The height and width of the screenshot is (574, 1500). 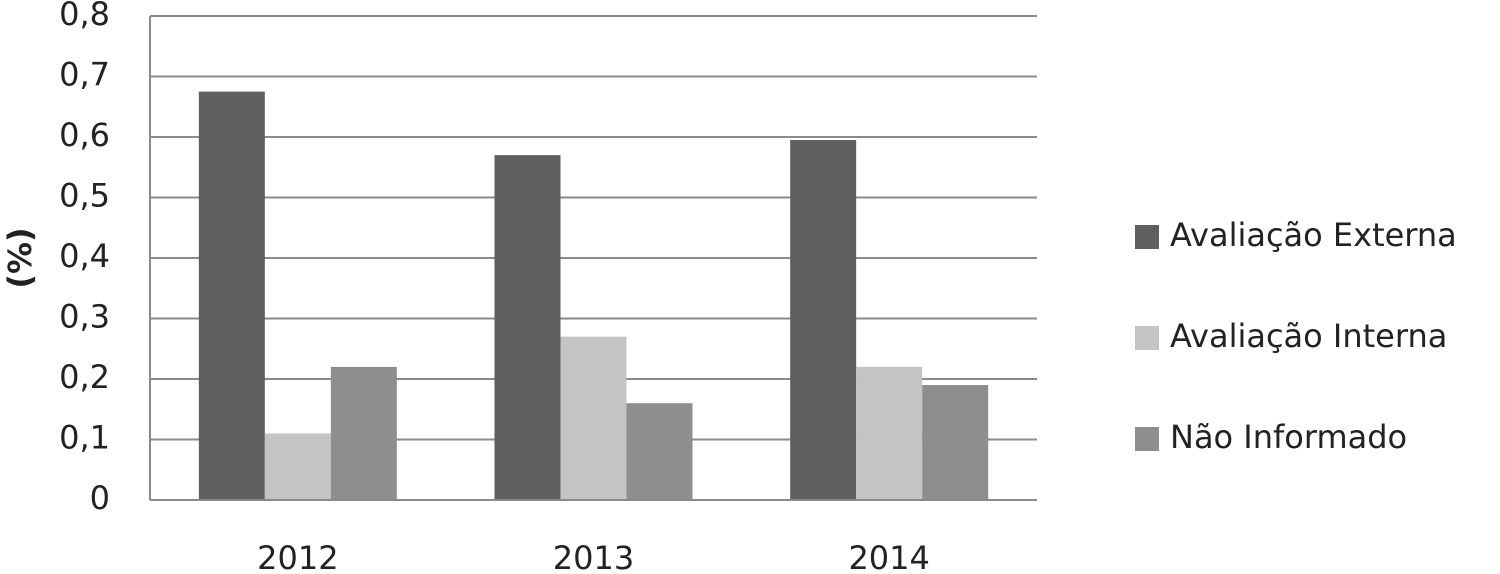 What do you see at coordinates (297, 556) in the screenshot?
I see `x-tick-label: 2012` at bounding box center [297, 556].